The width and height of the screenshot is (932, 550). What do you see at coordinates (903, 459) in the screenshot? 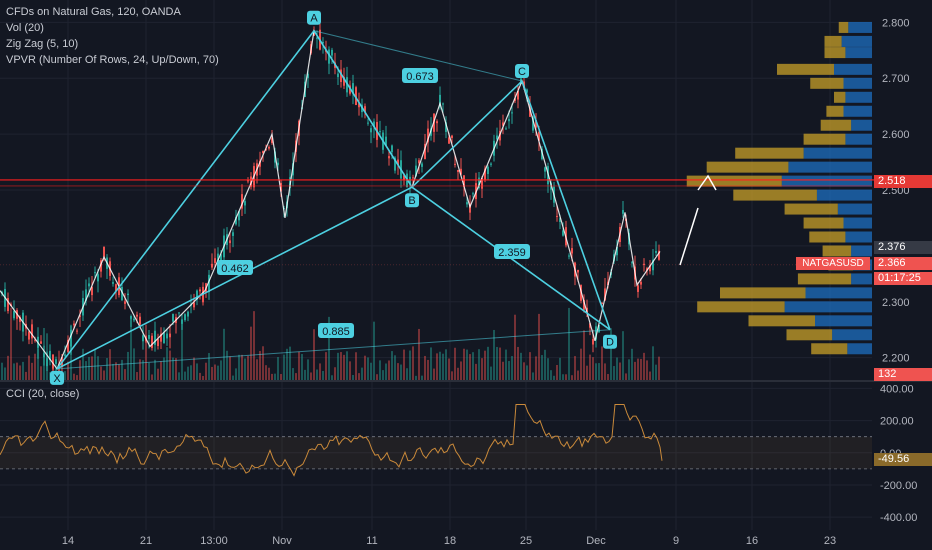
I see `cci-value-tag: -49.56` at bounding box center [903, 459].